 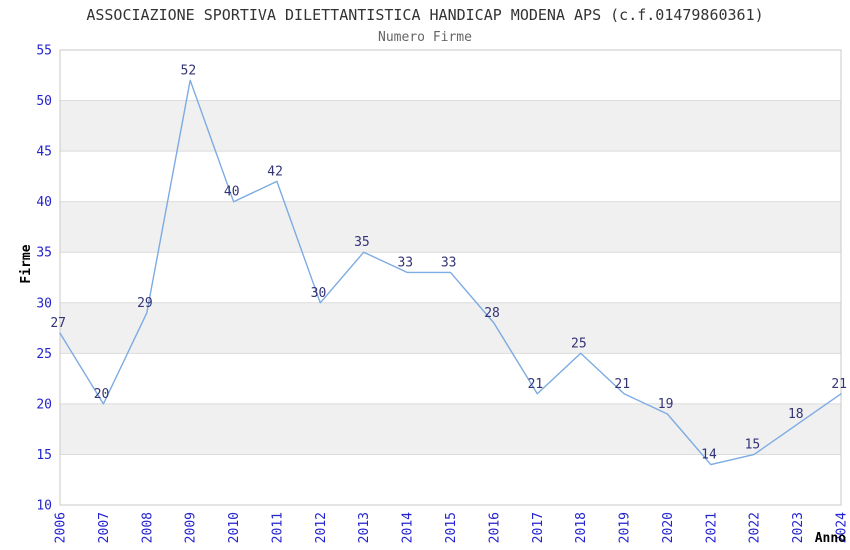 I want to click on y-tick-label: 40, so click(x=44, y=202).